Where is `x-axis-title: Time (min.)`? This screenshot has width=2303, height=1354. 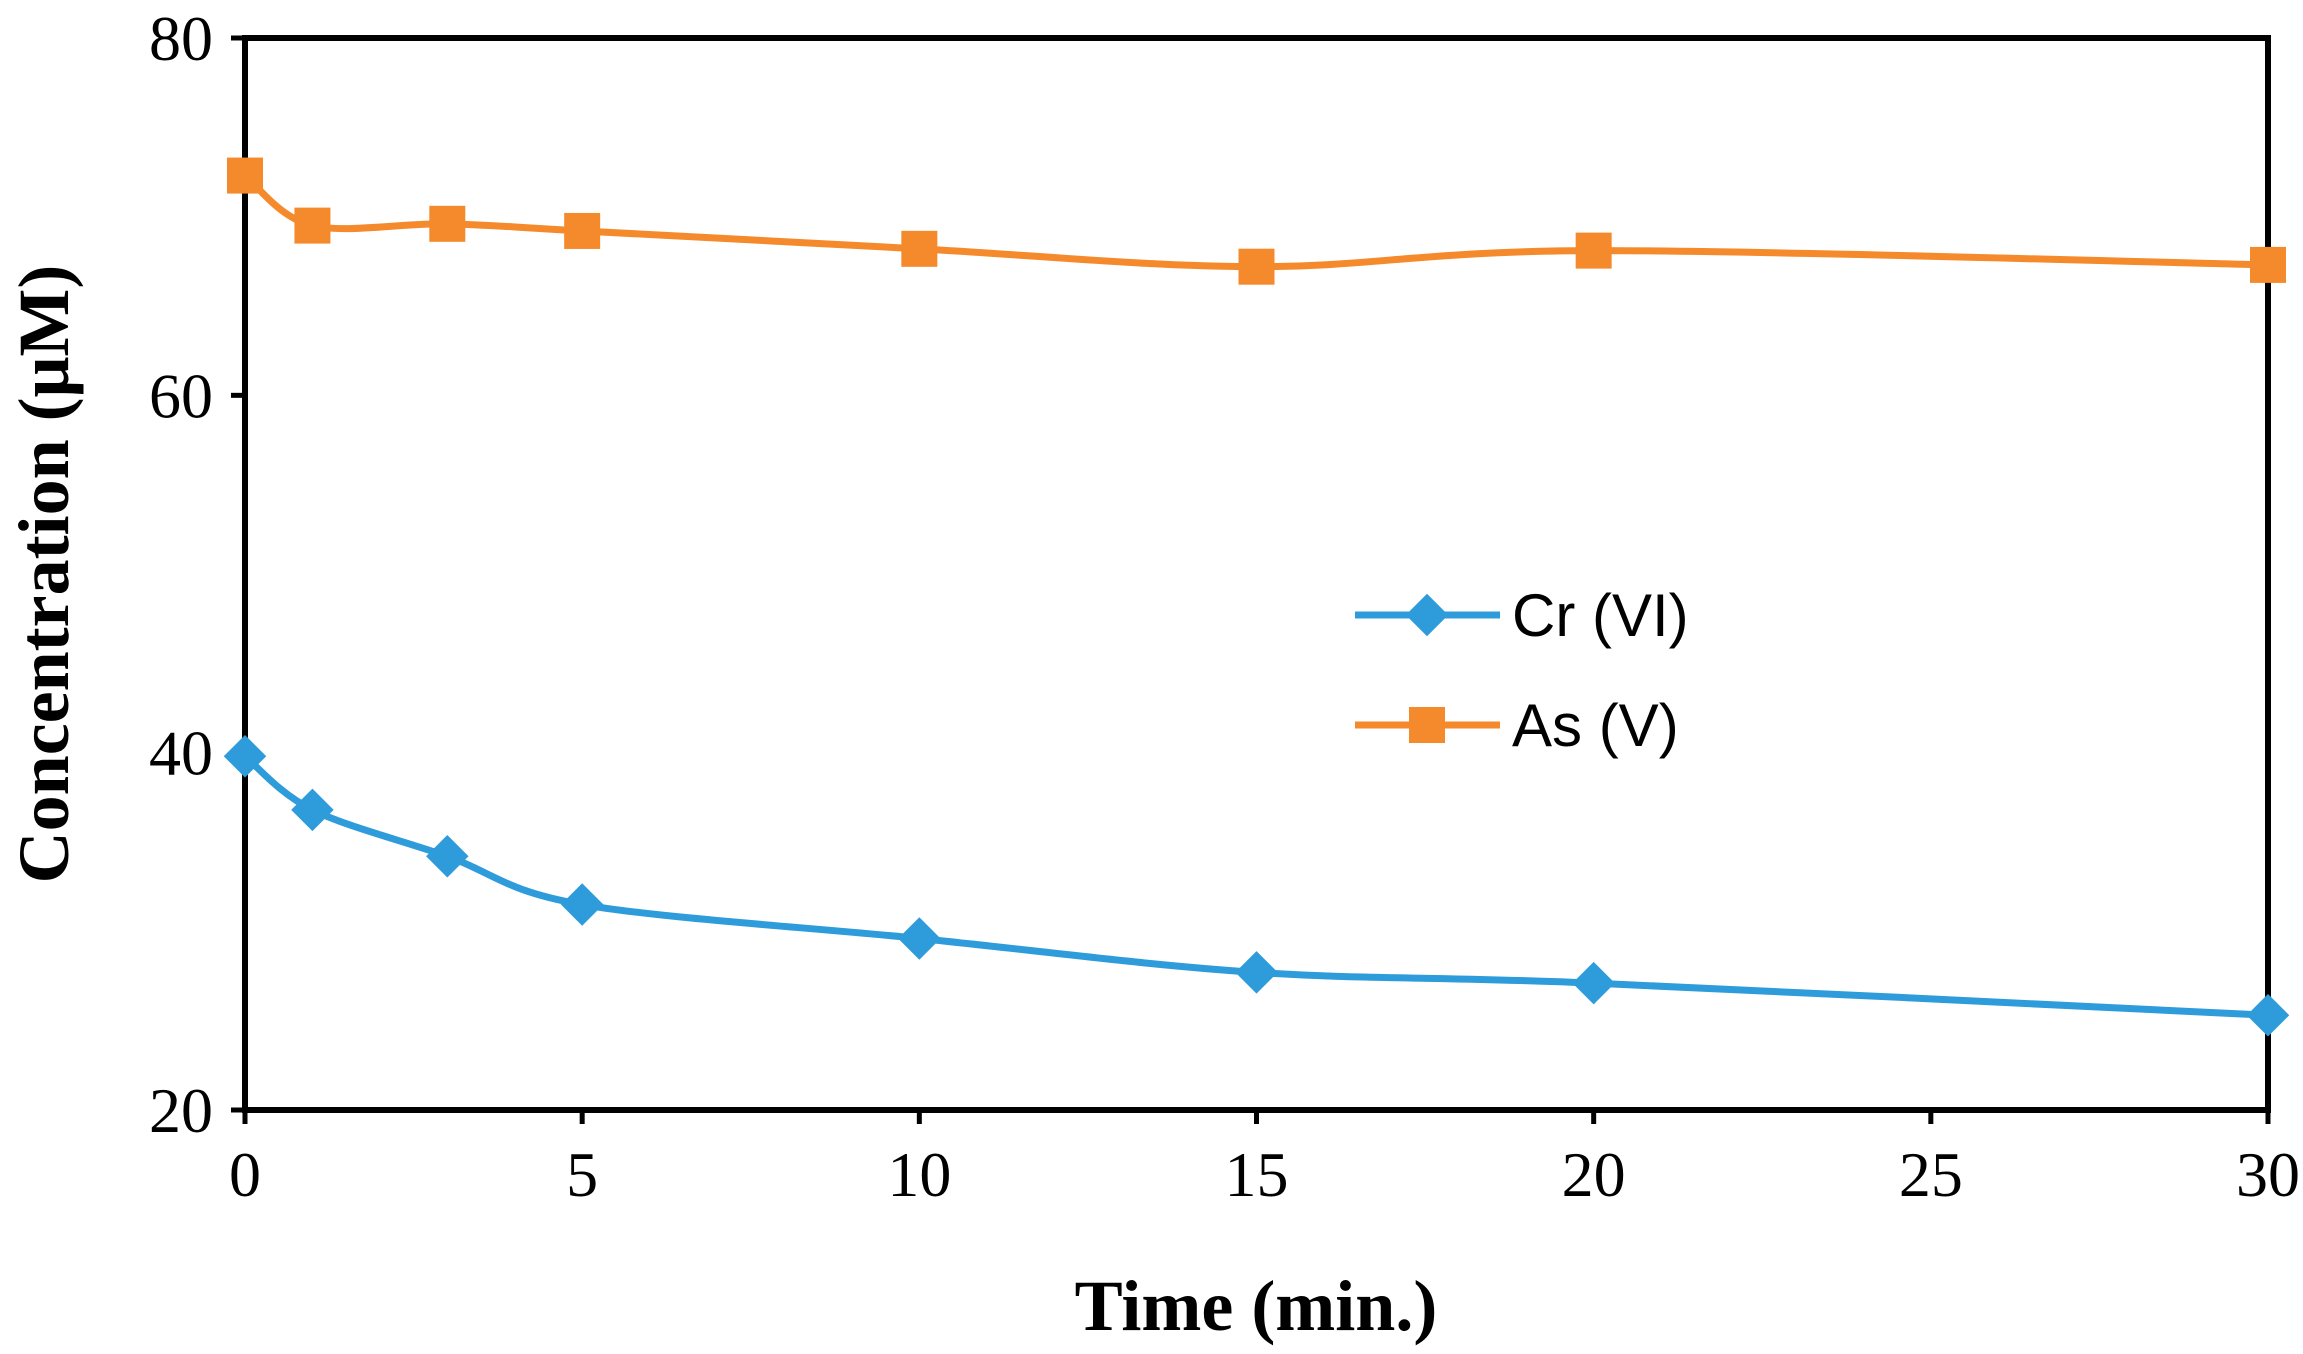 x-axis-title: Time (min.) is located at coordinates (1256, 1306).